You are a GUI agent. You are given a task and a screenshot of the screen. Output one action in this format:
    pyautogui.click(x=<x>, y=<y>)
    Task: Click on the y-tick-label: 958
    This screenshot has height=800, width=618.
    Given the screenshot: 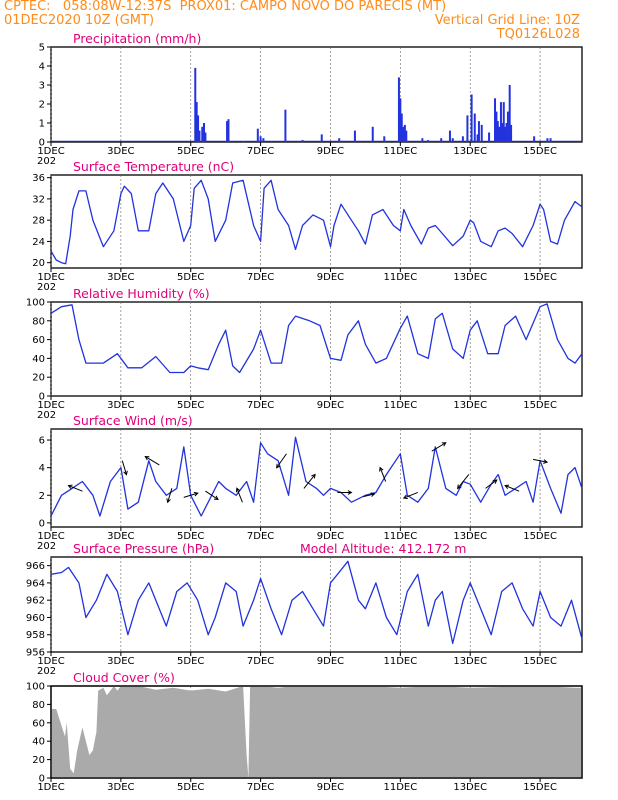 What is the action you would take?
    pyautogui.click(x=35, y=635)
    